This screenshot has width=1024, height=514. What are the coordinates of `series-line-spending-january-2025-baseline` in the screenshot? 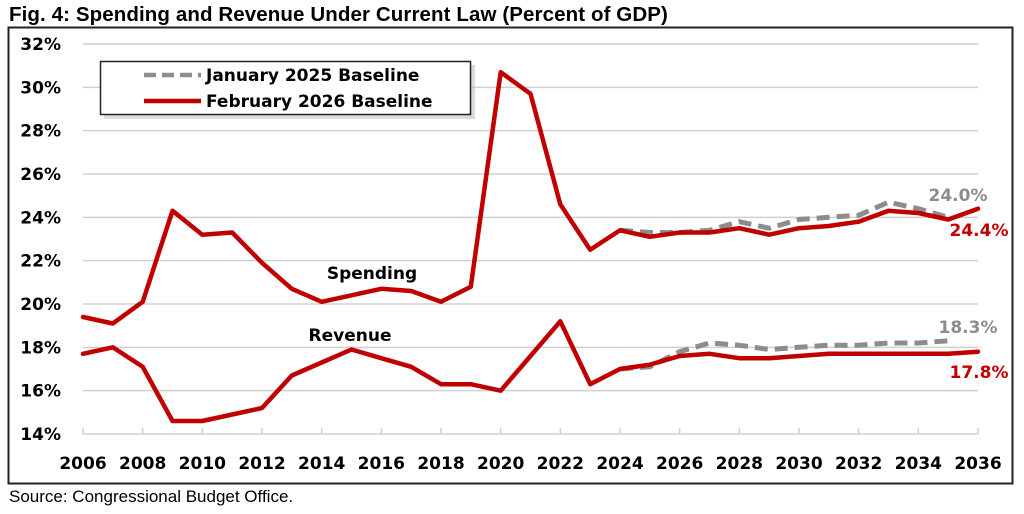 It's located at (784, 217).